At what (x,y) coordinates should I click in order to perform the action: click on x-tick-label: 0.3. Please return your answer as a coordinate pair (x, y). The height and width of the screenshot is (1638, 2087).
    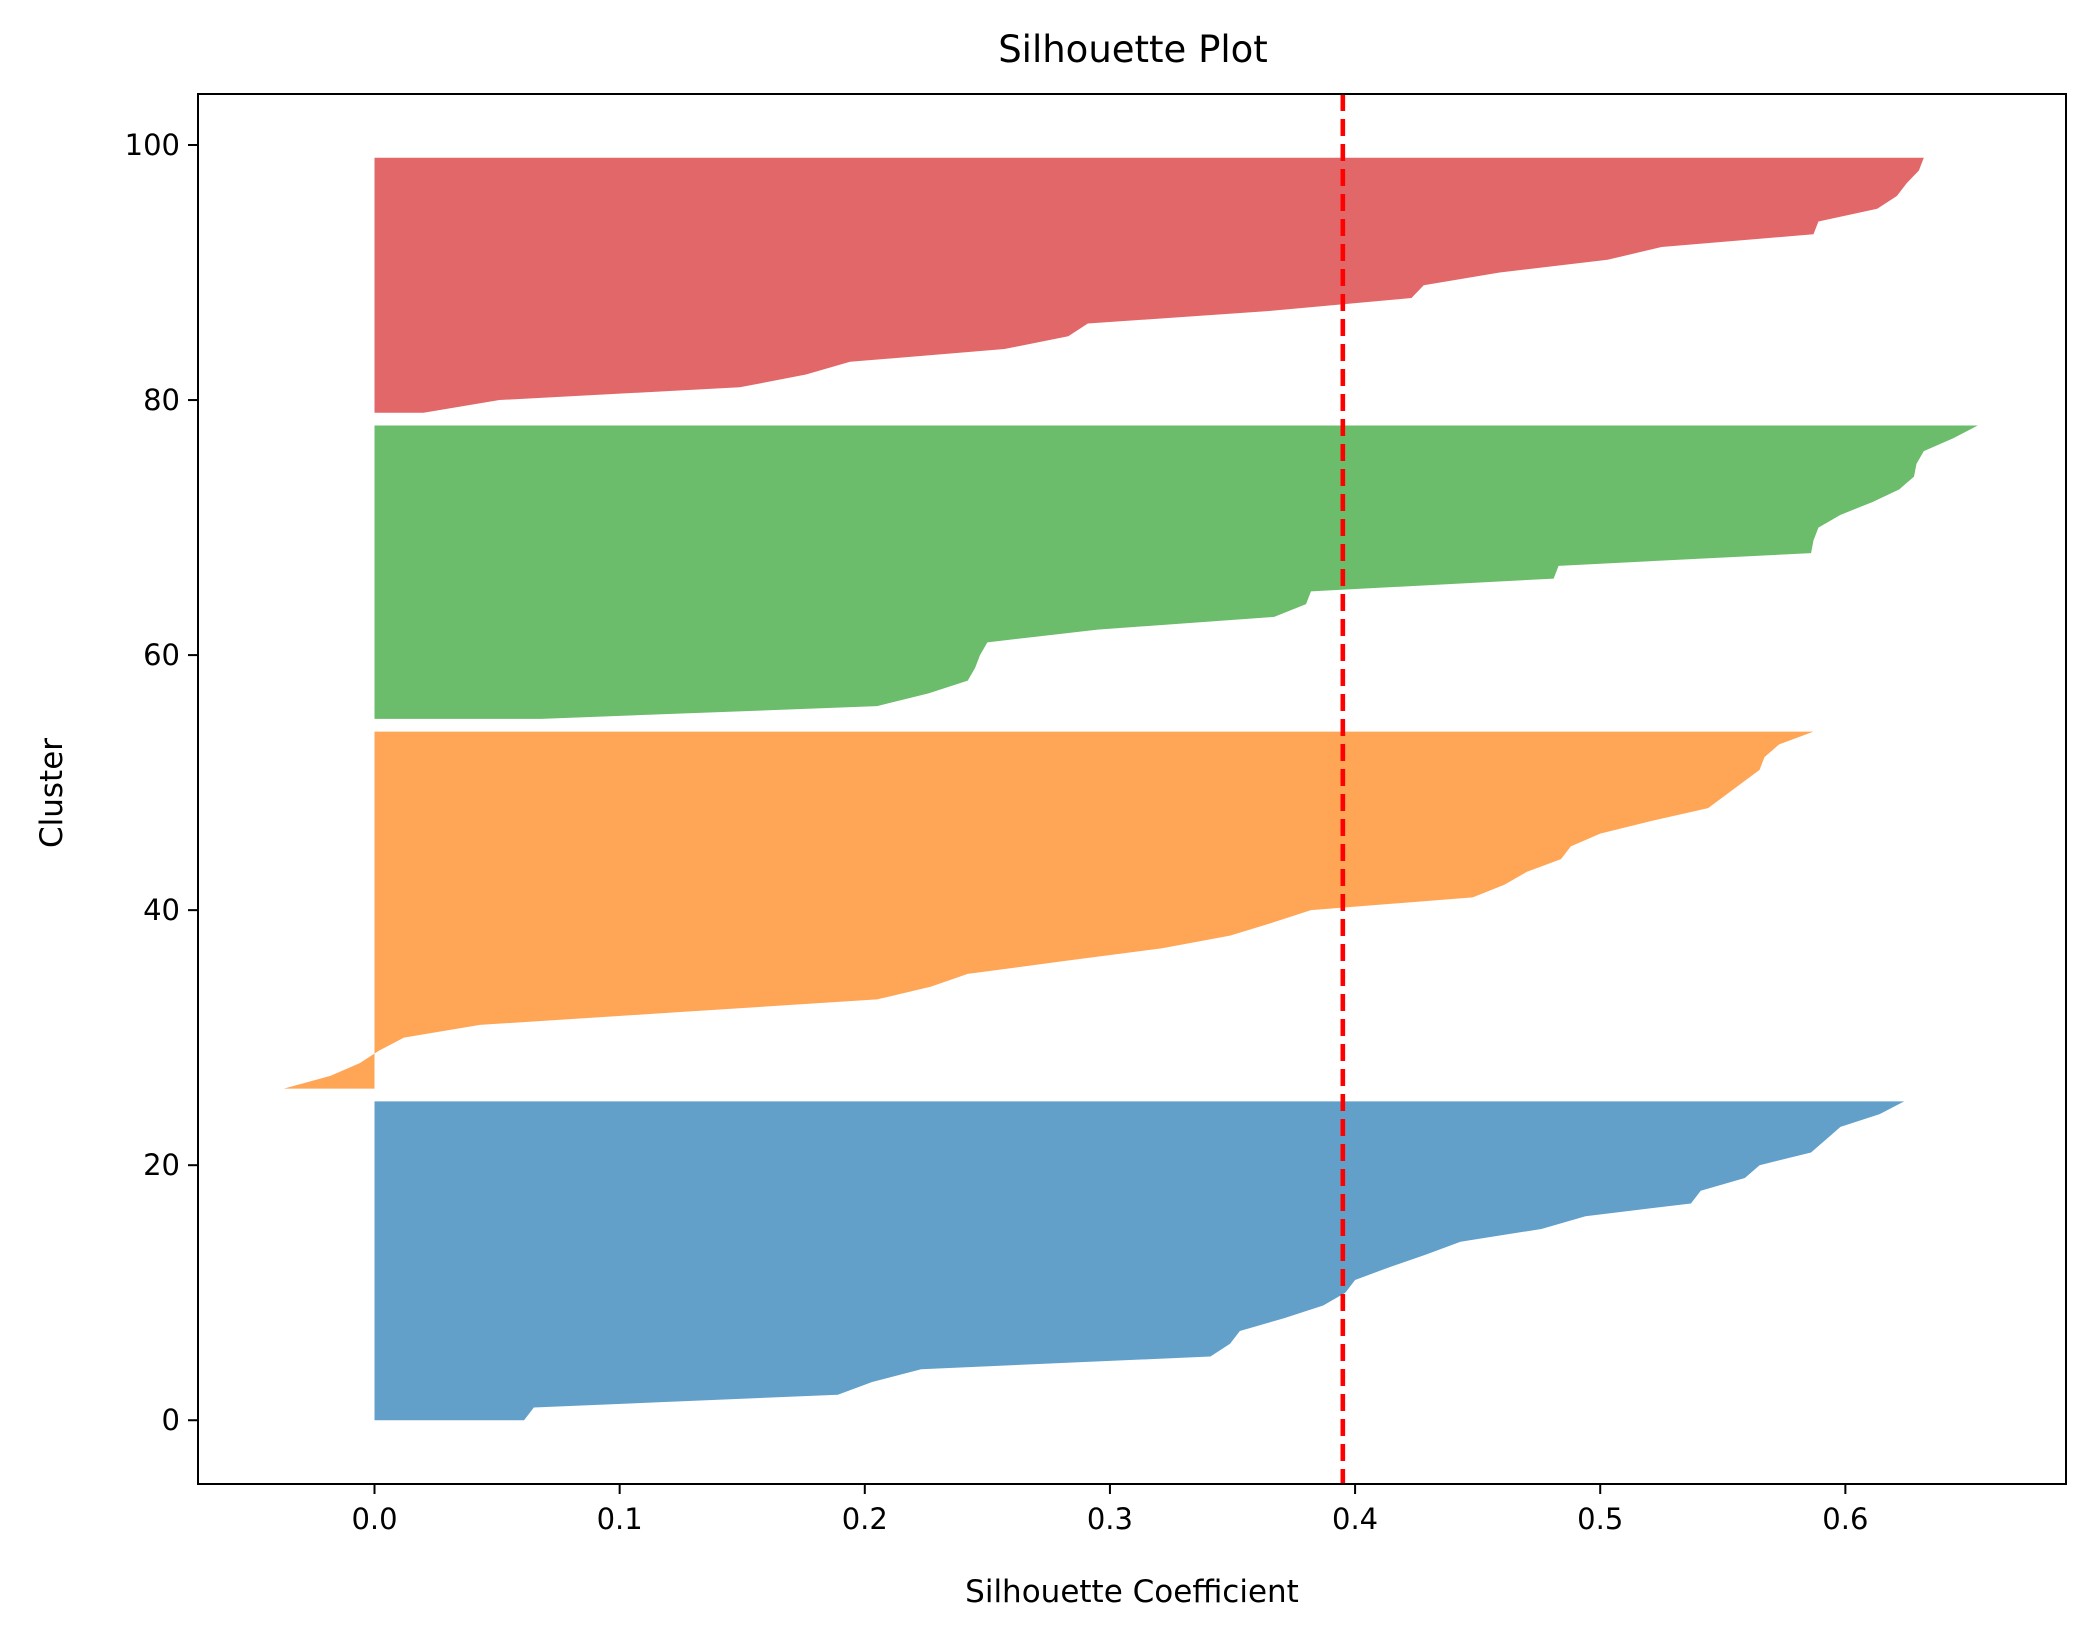
    Looking at the image, I should click on (1110, 1519).